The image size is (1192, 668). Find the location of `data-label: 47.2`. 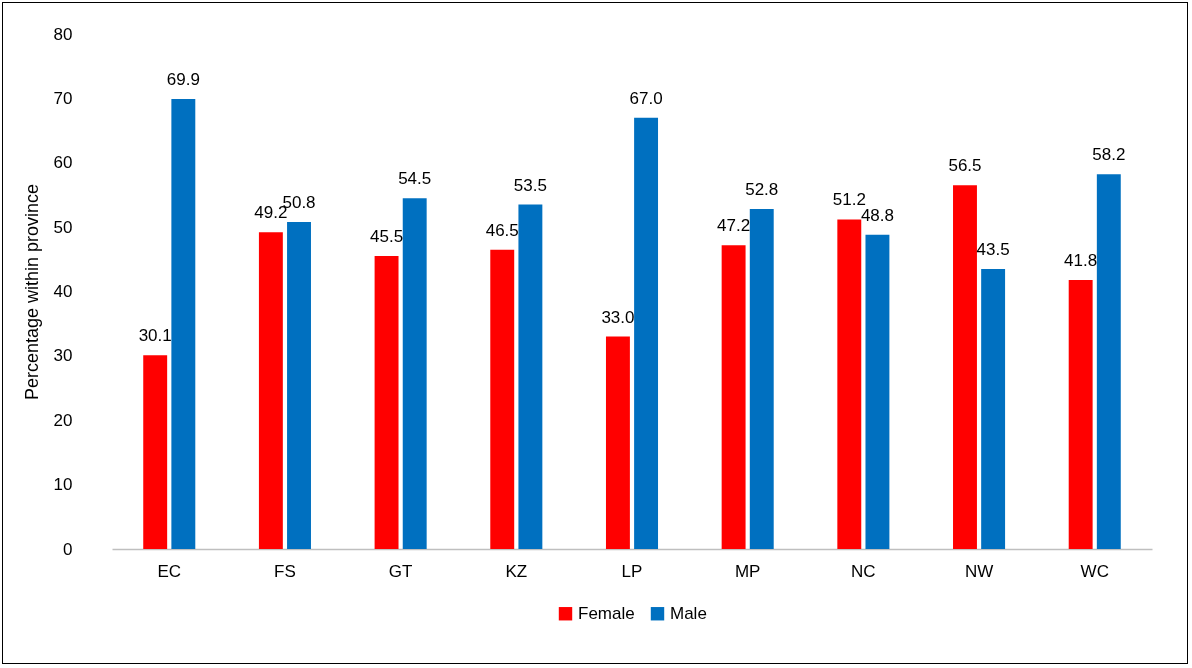

data-label: 47.2 is located at coordinates (734, 226).